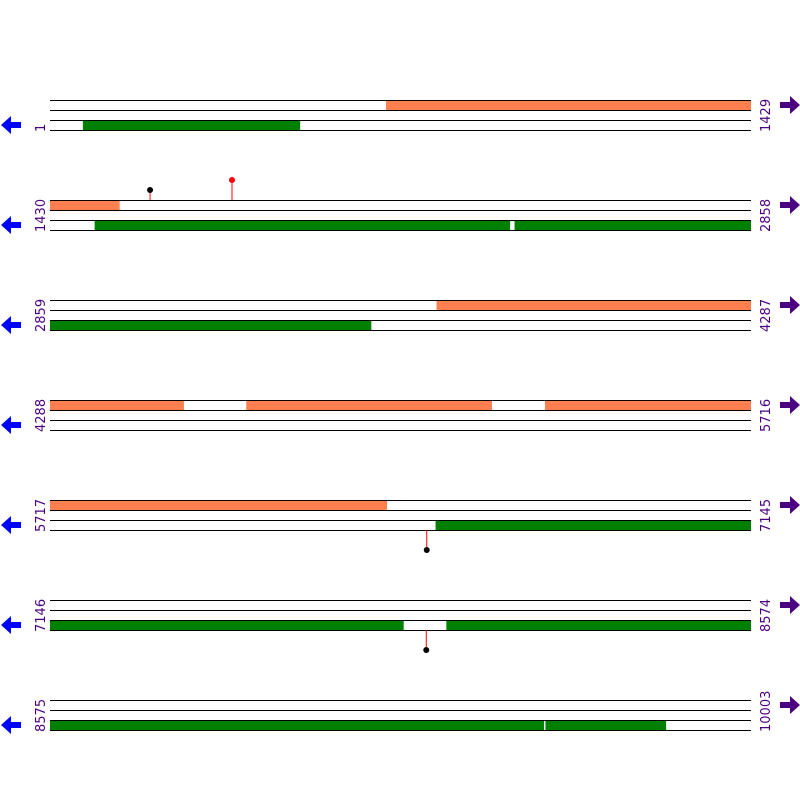 The height and width of the screenshot is (800, 800). I want to click on sequence-row: 7146 8574, so click(400, 624).